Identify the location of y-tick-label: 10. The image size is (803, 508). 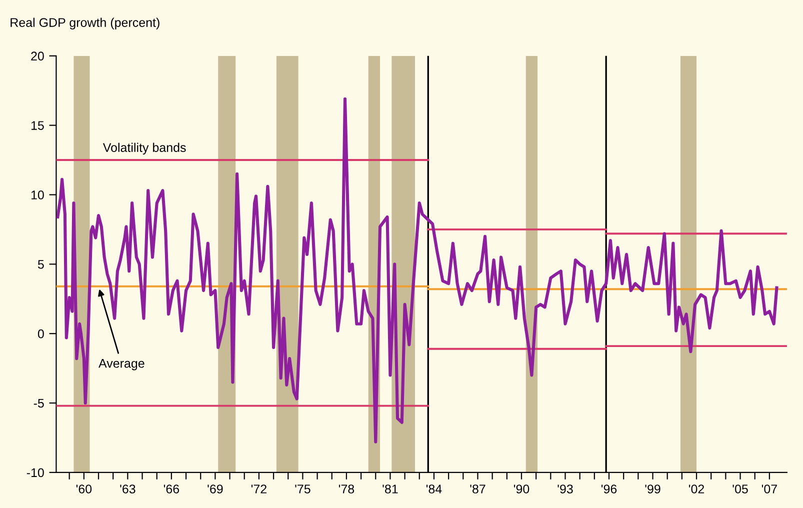
(37, 195).